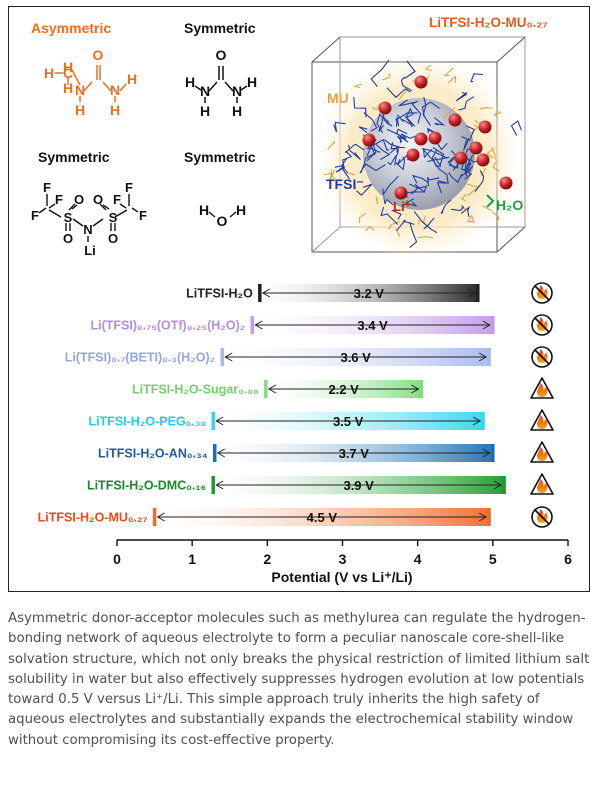  What do you see at coordinates (542, 405) in the screenshot?
I see `safety-icons` at bounding box center [542, 405].